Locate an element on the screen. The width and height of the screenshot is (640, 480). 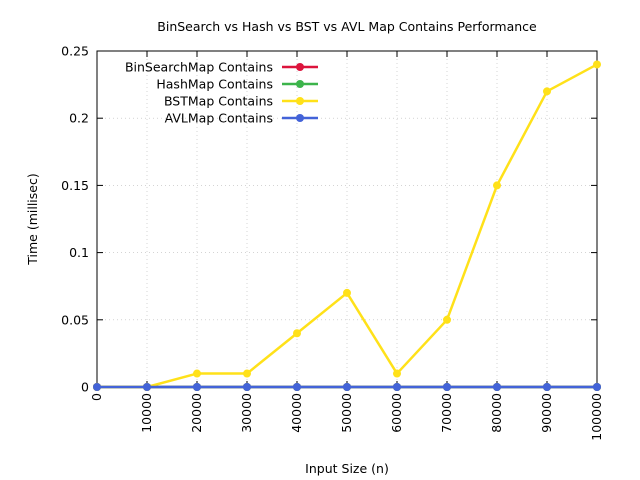
x-tick-label: 10000 is located at coordinates (146, 413).